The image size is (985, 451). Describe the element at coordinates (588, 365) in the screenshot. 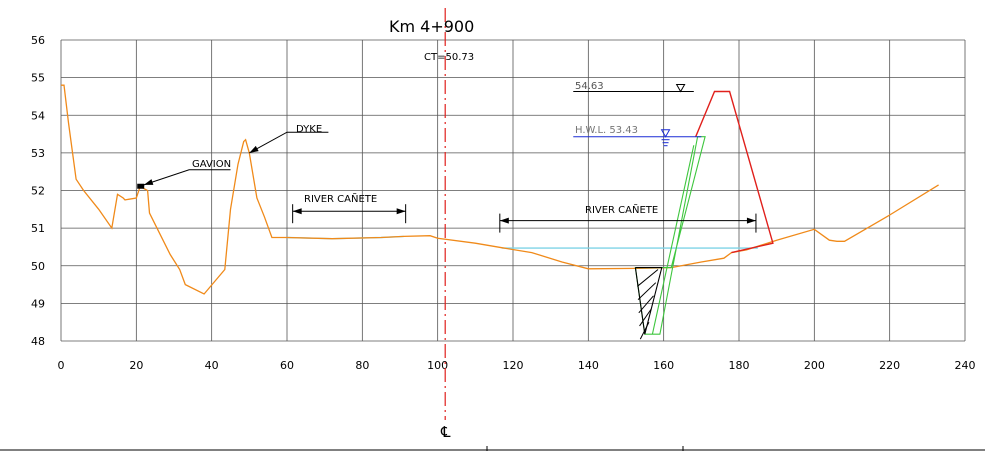

I see `x-tick-label: 140` at that location.